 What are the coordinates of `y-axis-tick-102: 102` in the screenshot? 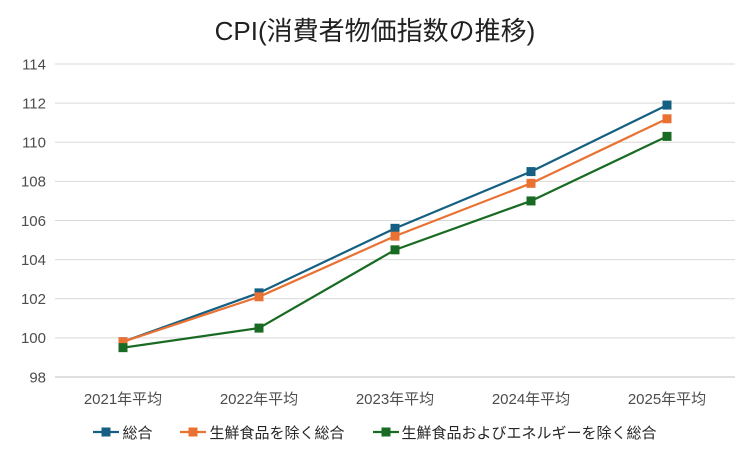 It's located at (33, 299).